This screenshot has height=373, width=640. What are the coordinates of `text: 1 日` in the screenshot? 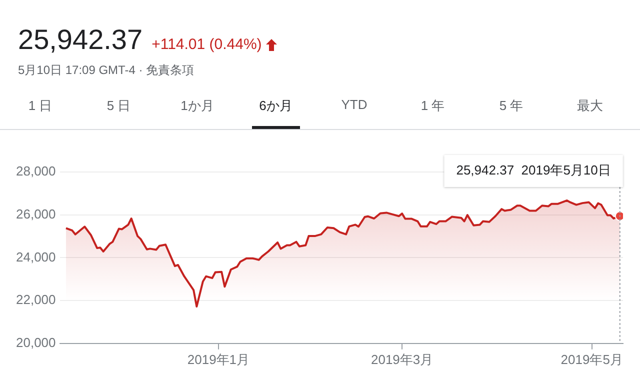 It's located at (40, 106).